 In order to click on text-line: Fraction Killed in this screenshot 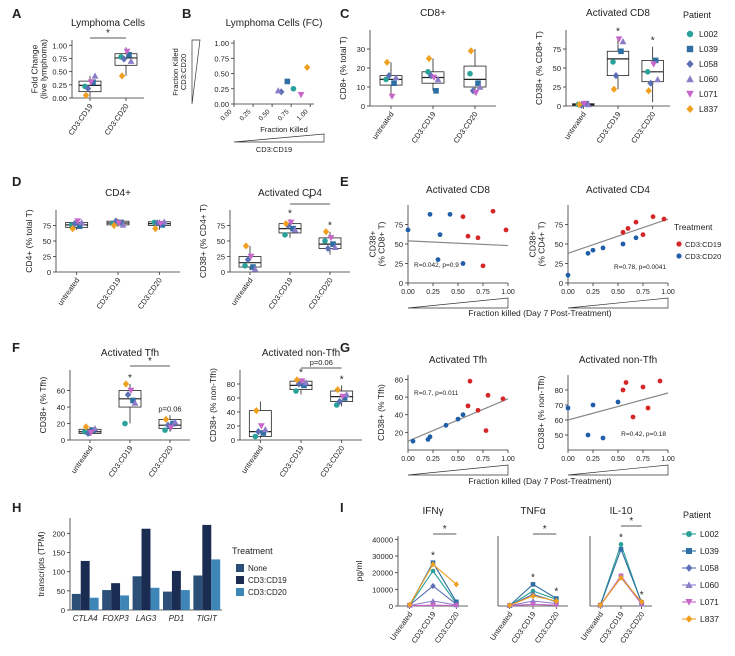, I will do `click(175, 72)`.